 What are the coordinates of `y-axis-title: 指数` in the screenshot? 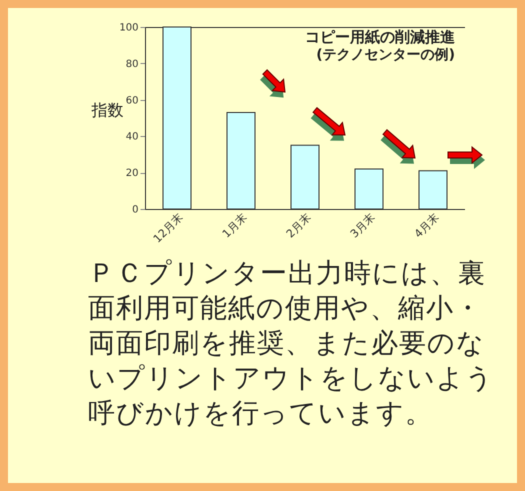 It's located at (107, 110).